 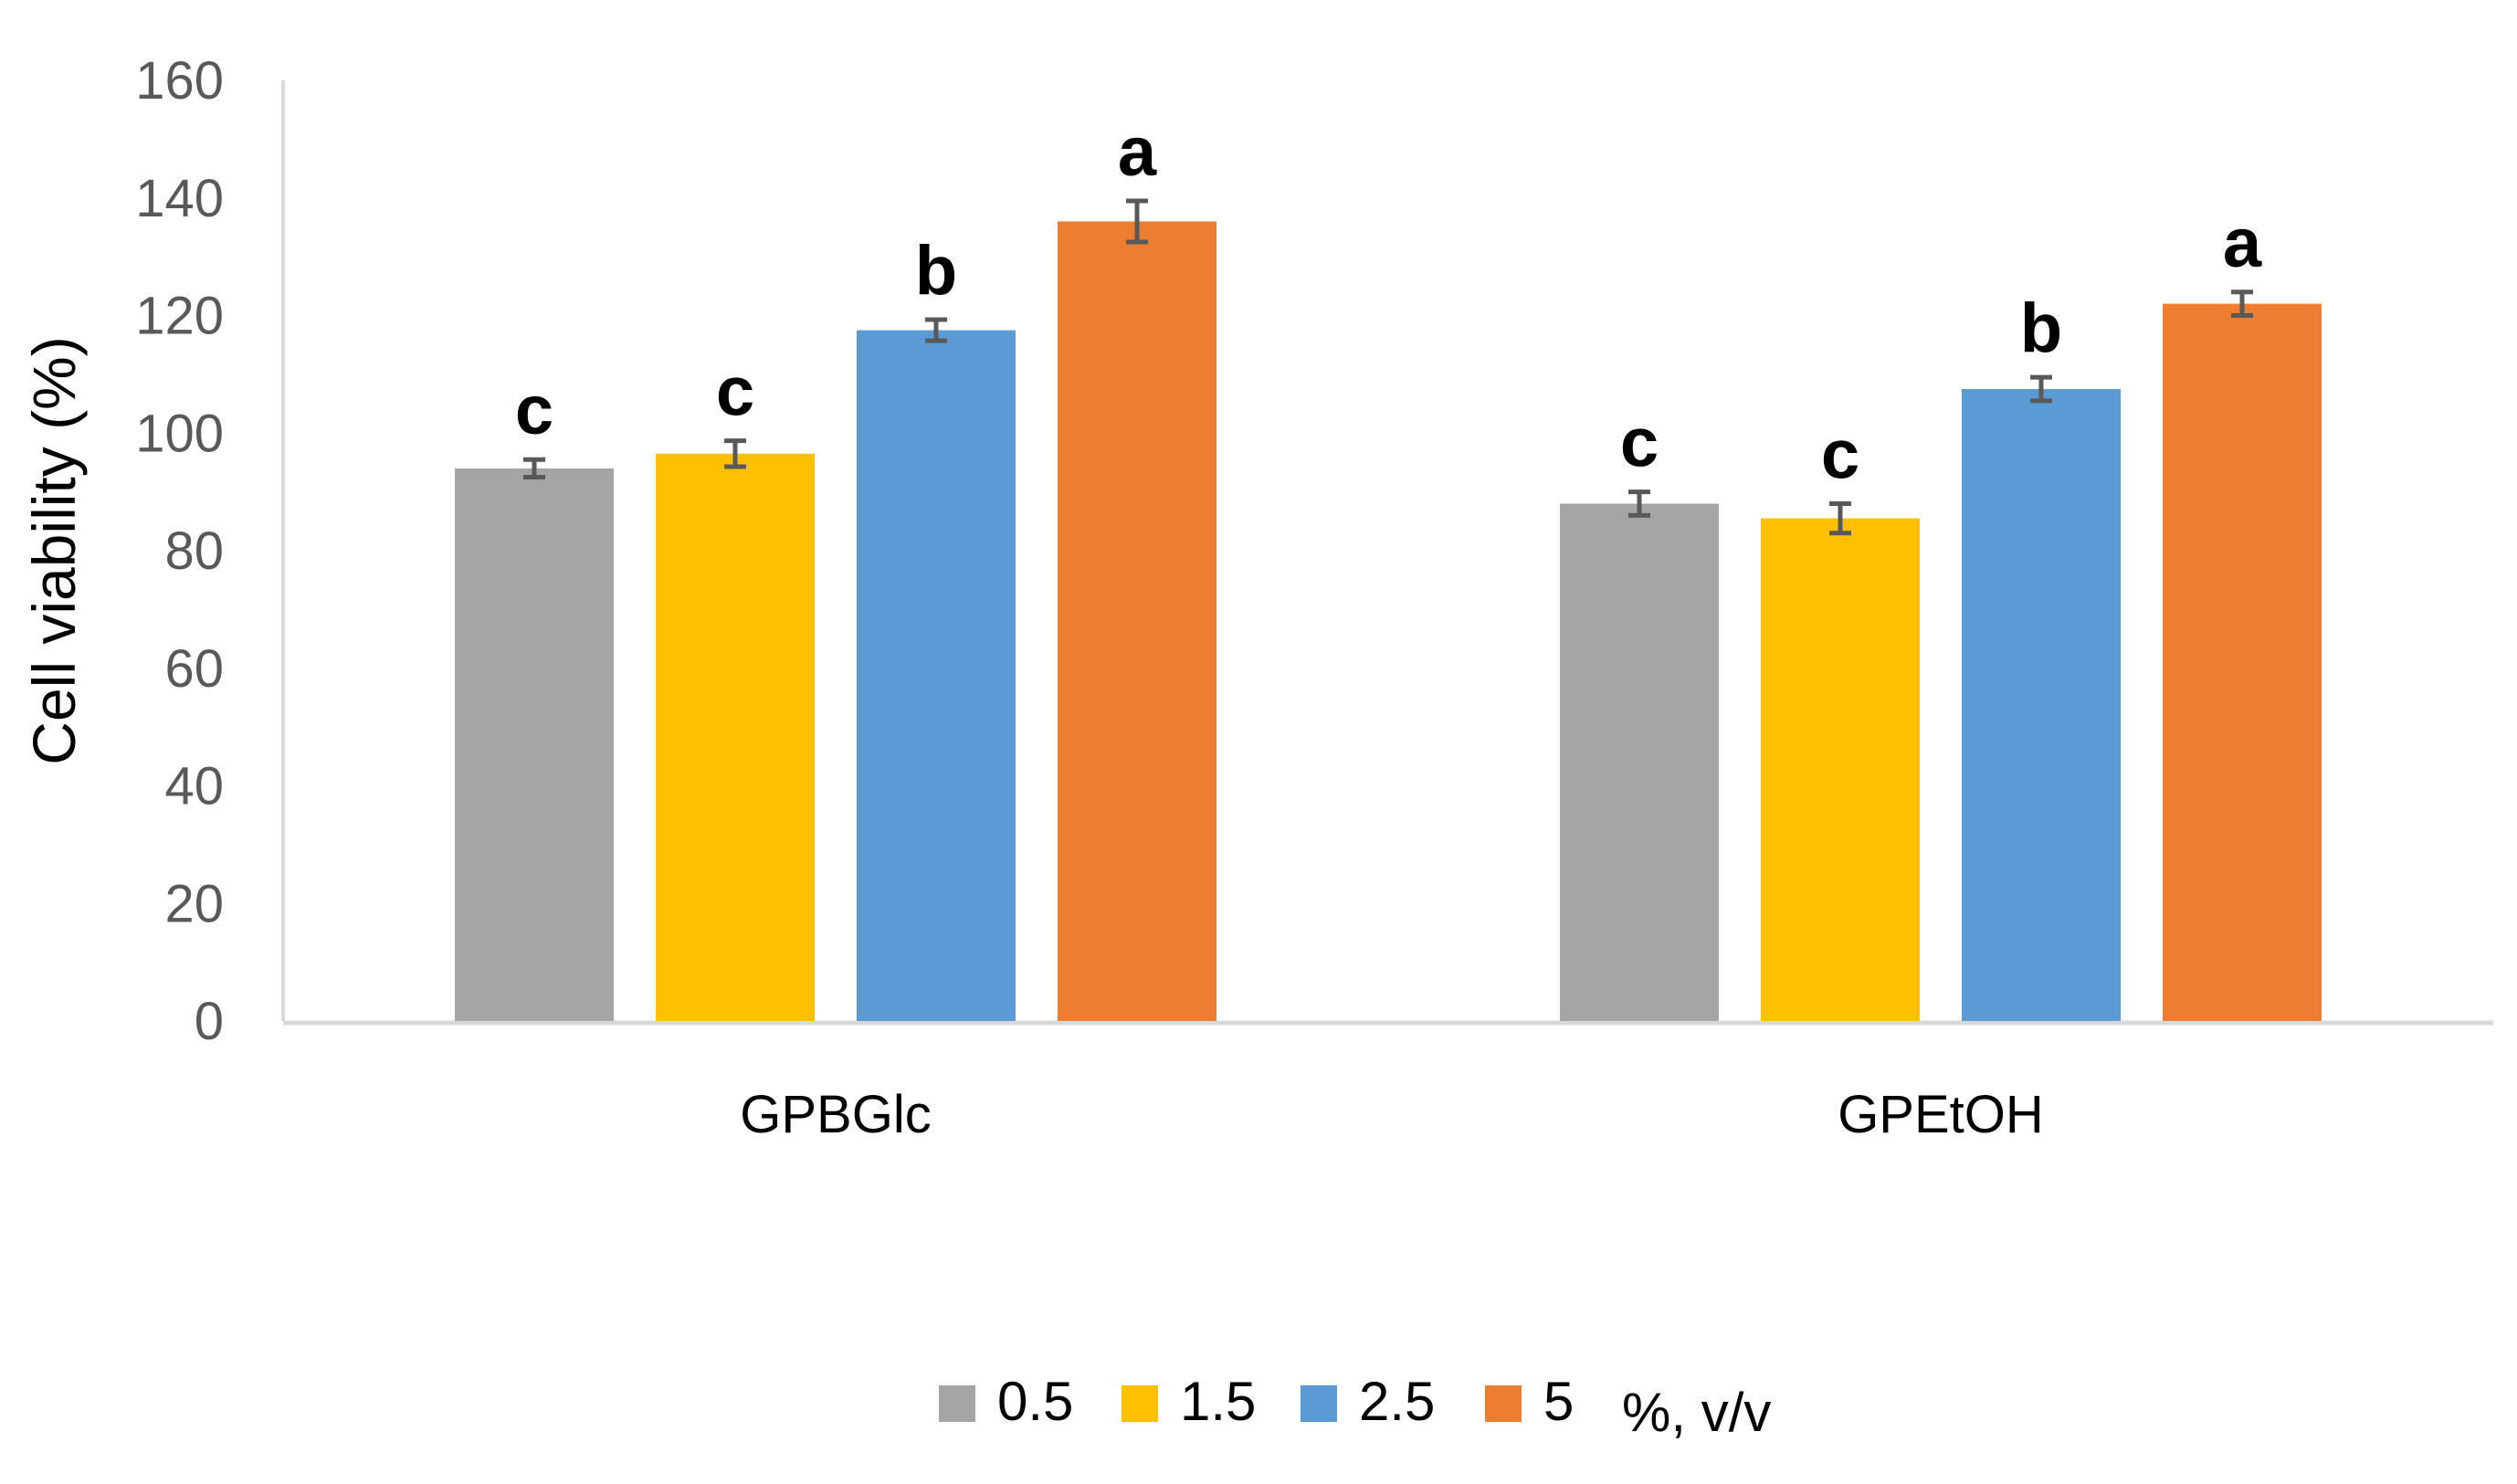 What do you see at coordinates (179, 433) in the screenshot?
I see `y-tick-label: 100` at bounding box center [179, 433].